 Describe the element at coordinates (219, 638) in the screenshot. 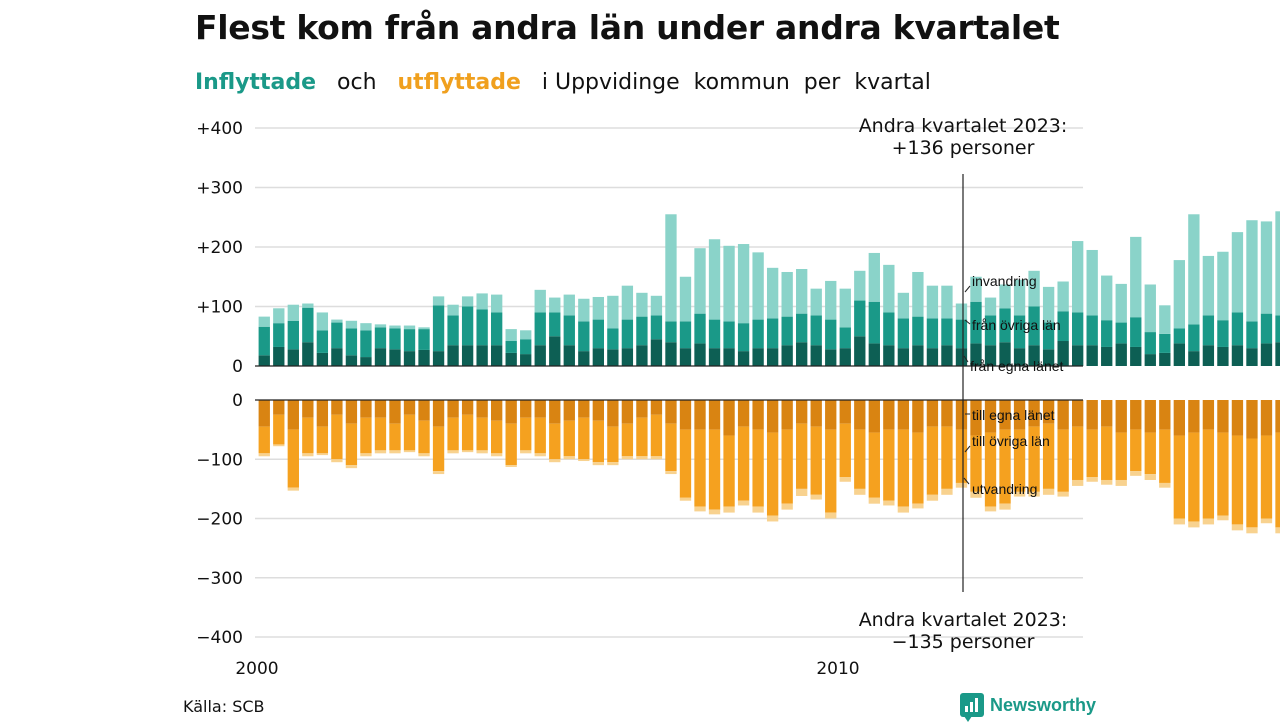

I see `y-tick-label-out: −400` at that location.